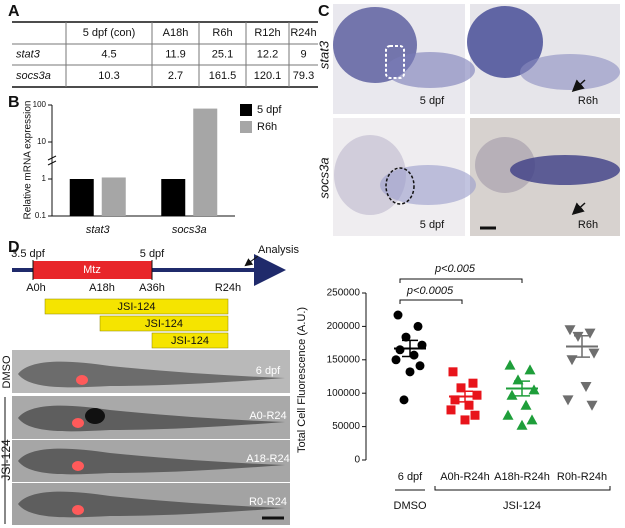  Describe the element at coordinates (268, 76) in the screenshot. I see `table-cell: 120.1` at that location.